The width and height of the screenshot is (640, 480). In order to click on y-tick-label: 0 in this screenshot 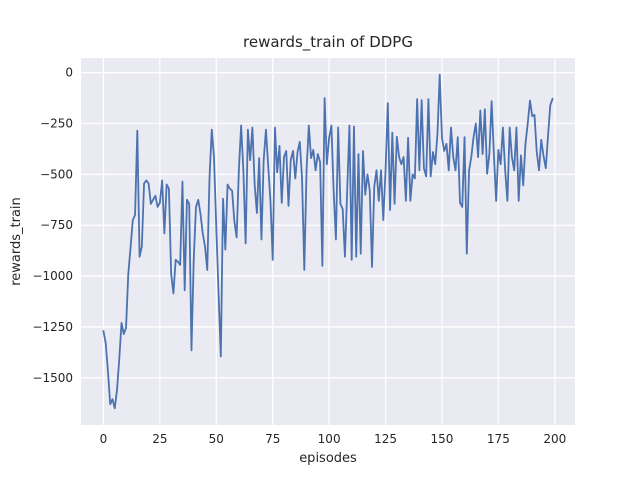, I will do `click(69, 73)`.